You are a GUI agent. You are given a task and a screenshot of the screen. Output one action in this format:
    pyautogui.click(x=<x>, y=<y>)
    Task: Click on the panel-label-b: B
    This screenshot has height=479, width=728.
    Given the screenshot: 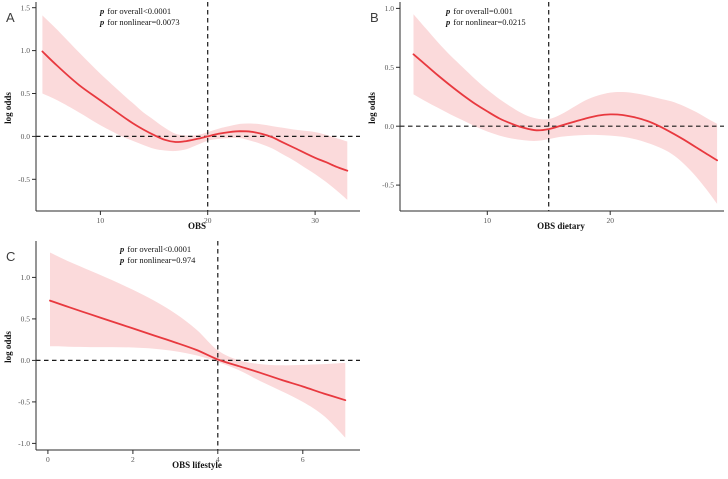 What is the action you would take?
    pyautogui.click(x=374, y=17)
    